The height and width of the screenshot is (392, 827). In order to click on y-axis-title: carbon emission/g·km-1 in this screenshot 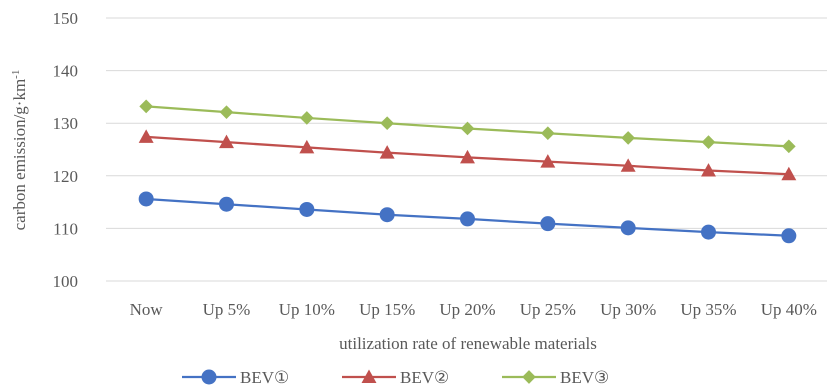, I will do `click(19, 150)`.